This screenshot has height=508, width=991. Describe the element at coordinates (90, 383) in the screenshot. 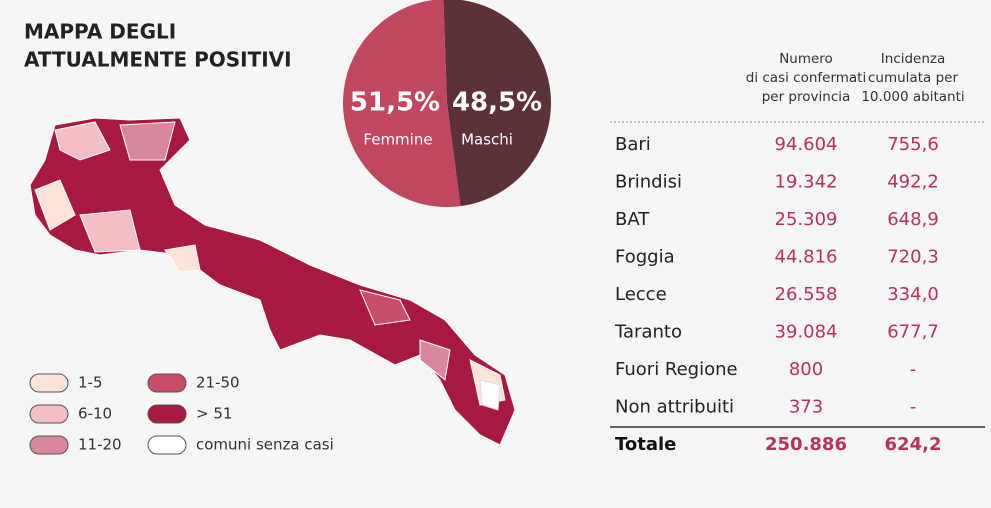

I see `legend-label: 1-5` at that location.